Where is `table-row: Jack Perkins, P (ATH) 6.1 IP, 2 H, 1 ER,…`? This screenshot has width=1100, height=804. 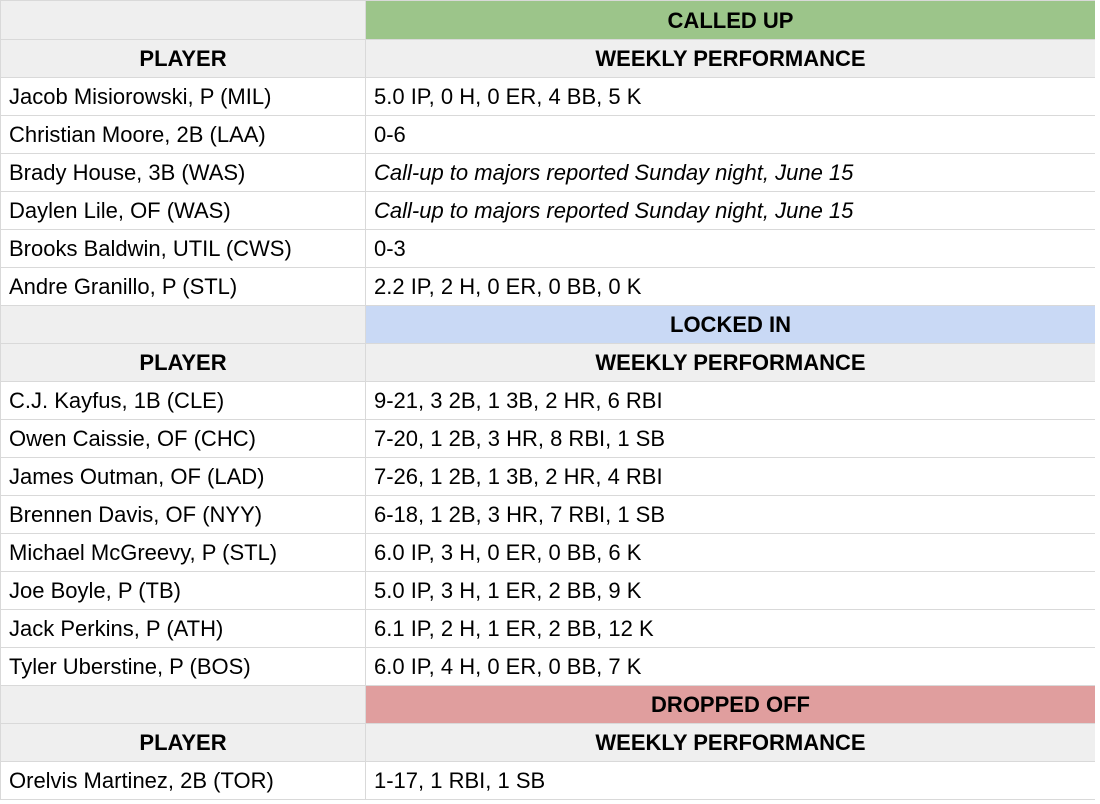
table-row: Jack Perkins, P (ATH) 6.1 IP, 2 H, 1 ER,… is located at coordinates (548, 628).